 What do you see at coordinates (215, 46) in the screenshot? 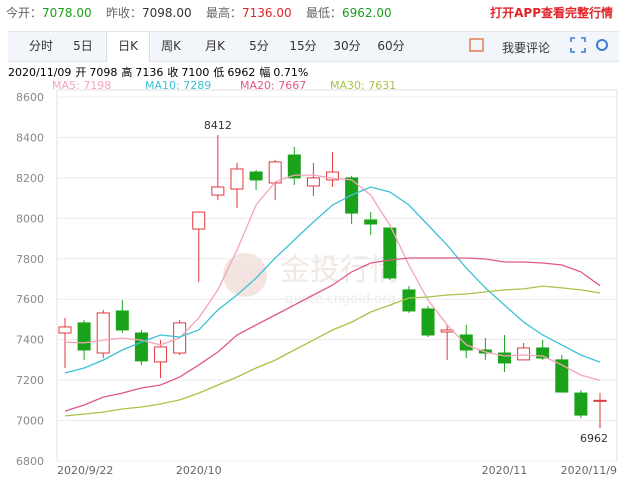
I see `tab: 月K` at bounding box center [215, 46].